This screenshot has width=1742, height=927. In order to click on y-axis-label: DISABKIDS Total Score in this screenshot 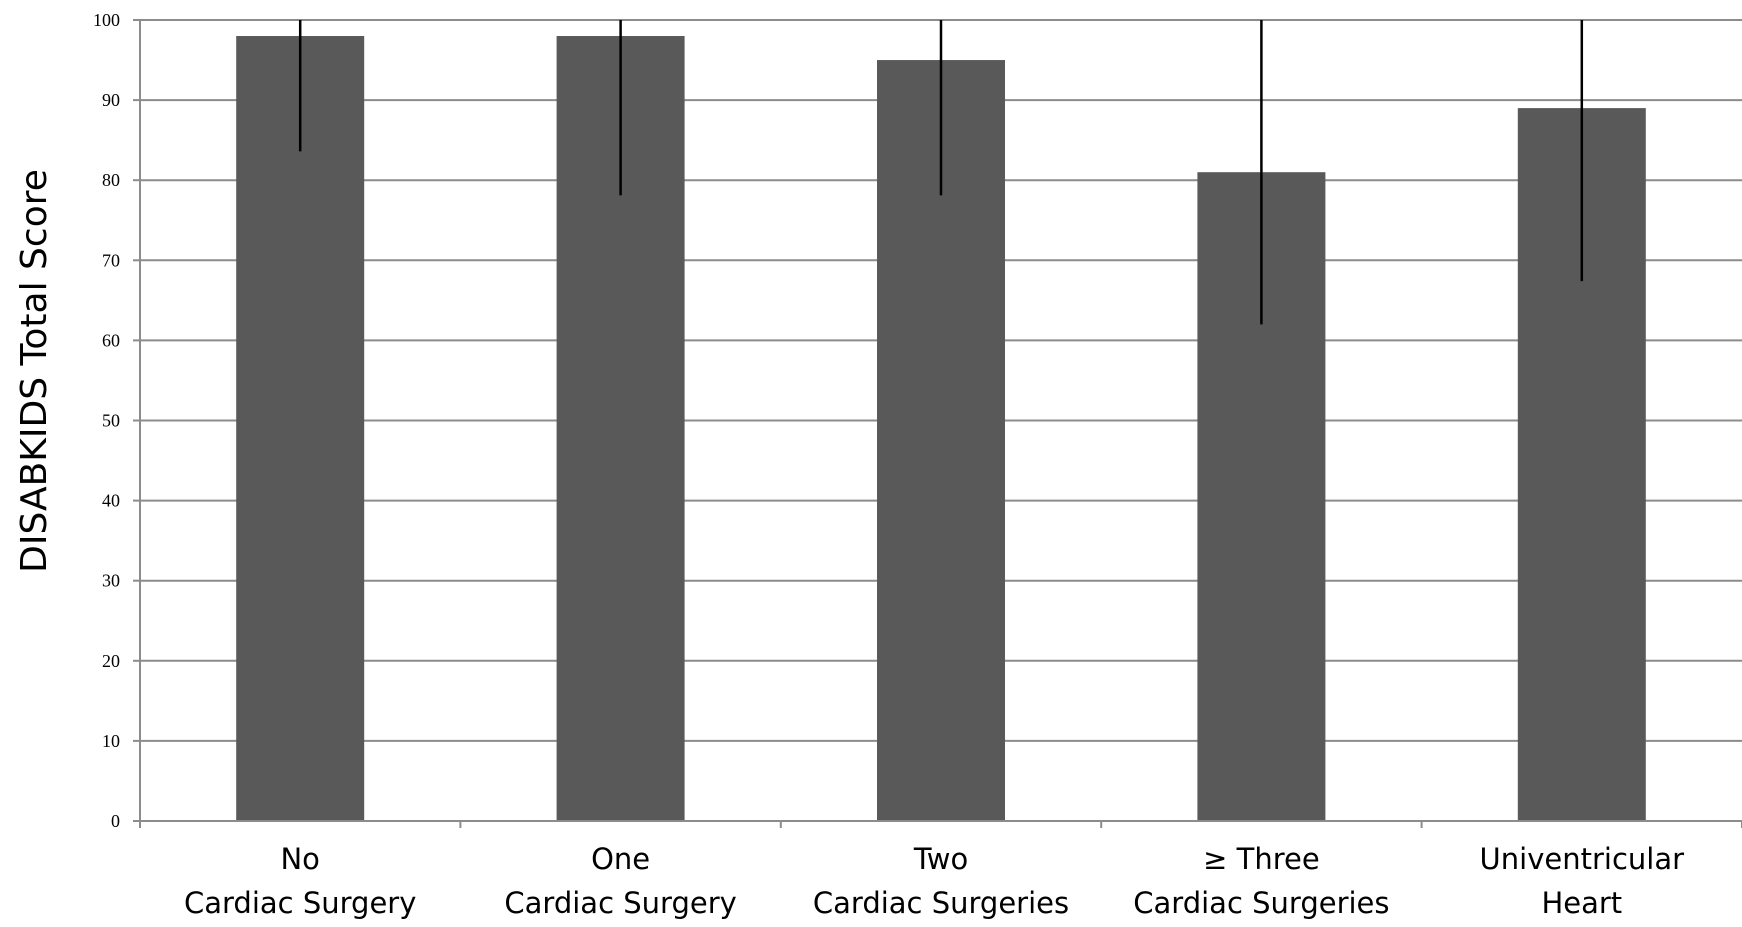, I will do `click(34, 371)`.